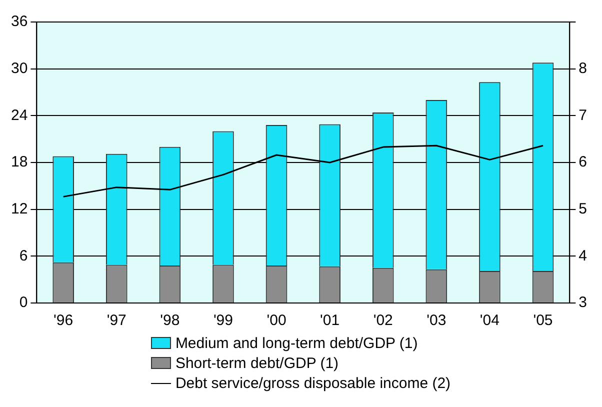 The image size is (602, 407). Describe the element at coordinates (436, 321) in the screenshot. I see `x-tick-label: '03` at that location.